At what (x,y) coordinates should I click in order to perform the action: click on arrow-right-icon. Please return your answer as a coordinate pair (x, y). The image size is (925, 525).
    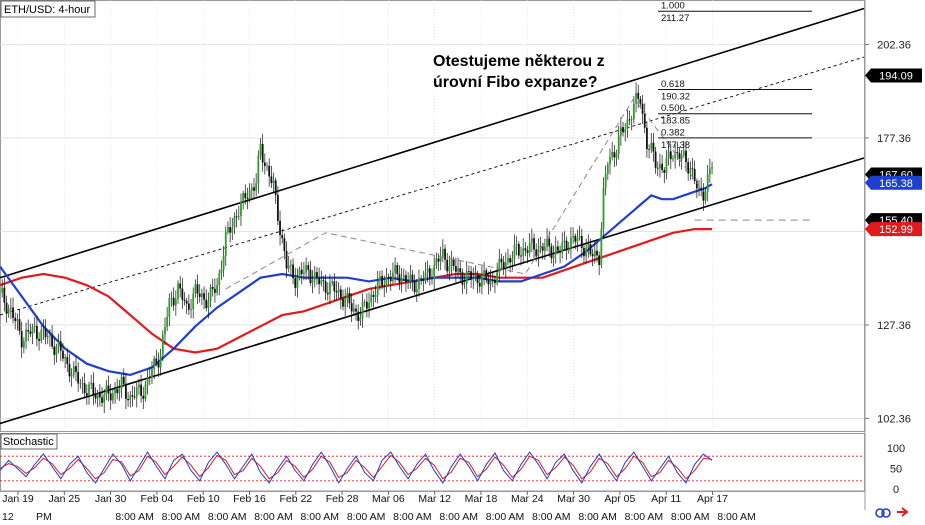
    Looking at the image, I should click on (903, 512).